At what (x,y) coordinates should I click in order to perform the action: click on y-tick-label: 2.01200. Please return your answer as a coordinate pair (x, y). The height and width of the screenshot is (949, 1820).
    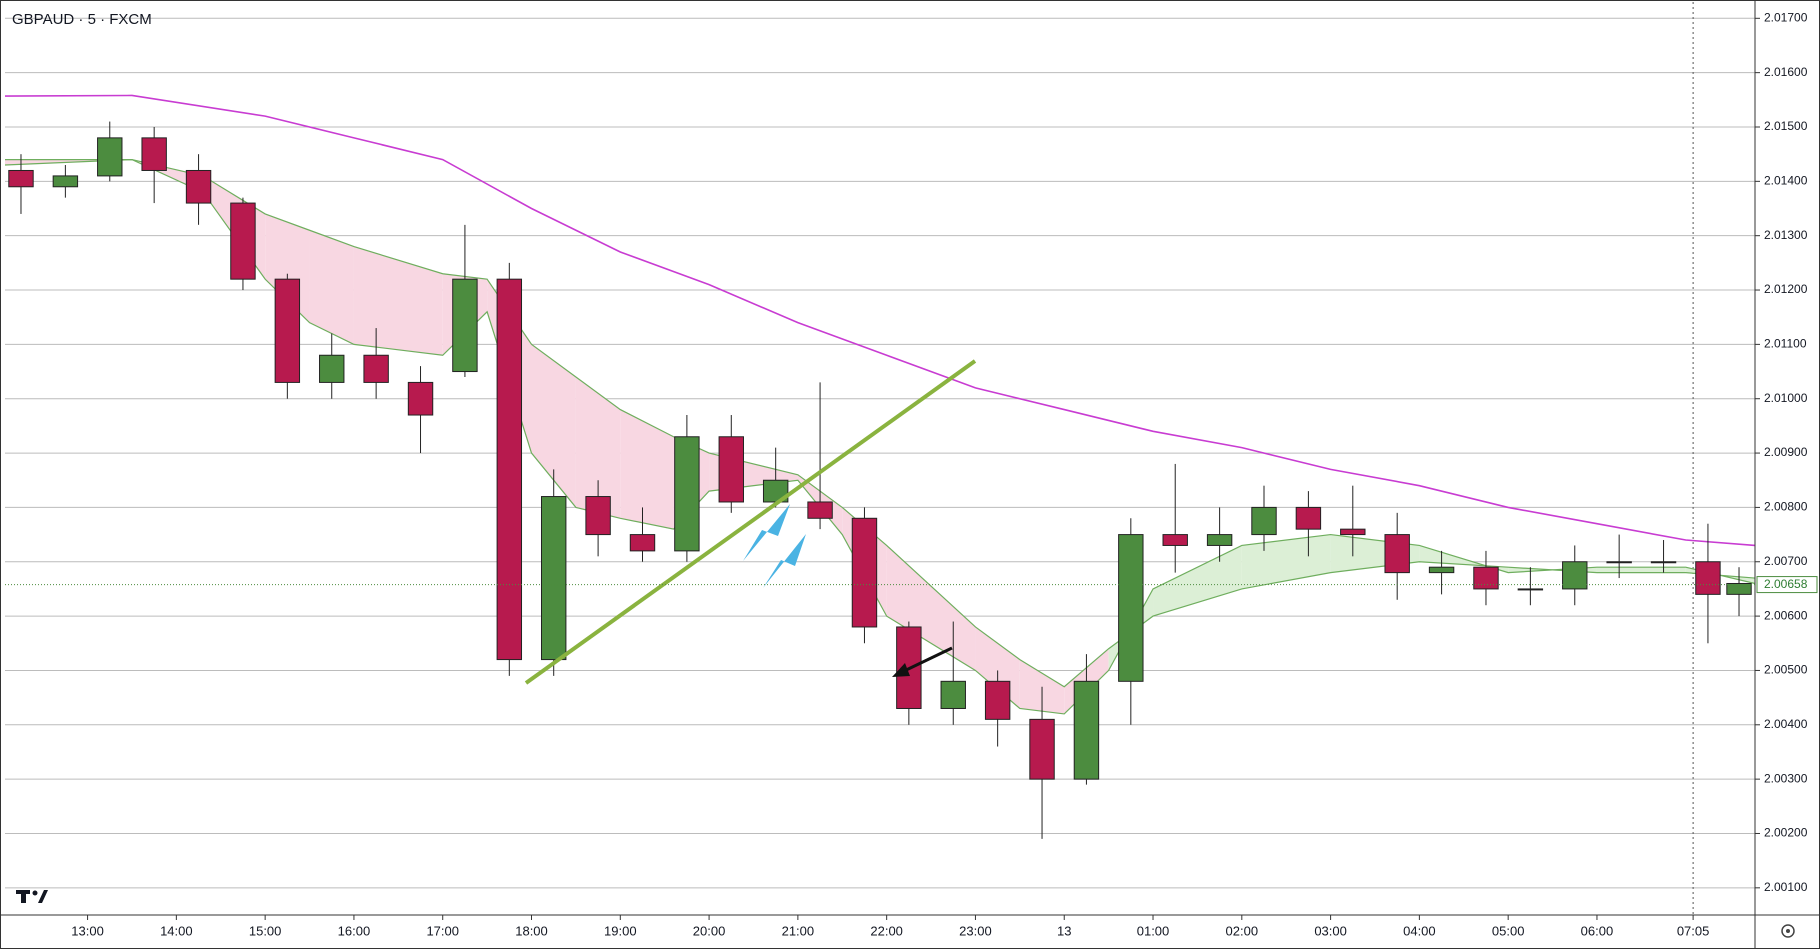
    Looking at the image, I should click on (1786, 289).